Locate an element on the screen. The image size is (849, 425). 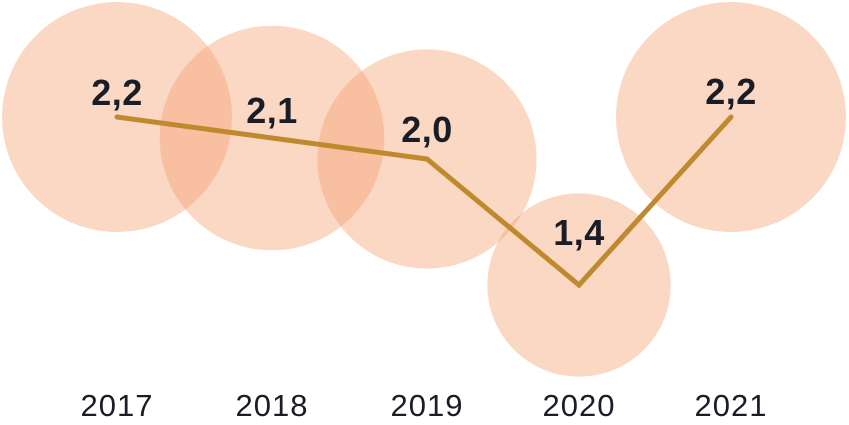
year-label-2018: 2018 is located at coordinates (272, 405).